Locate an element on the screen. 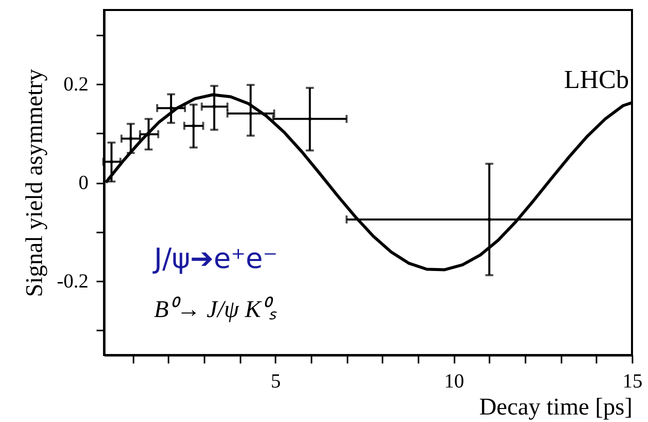  x-tick-label: 10 is located at coordinates (454, 381).